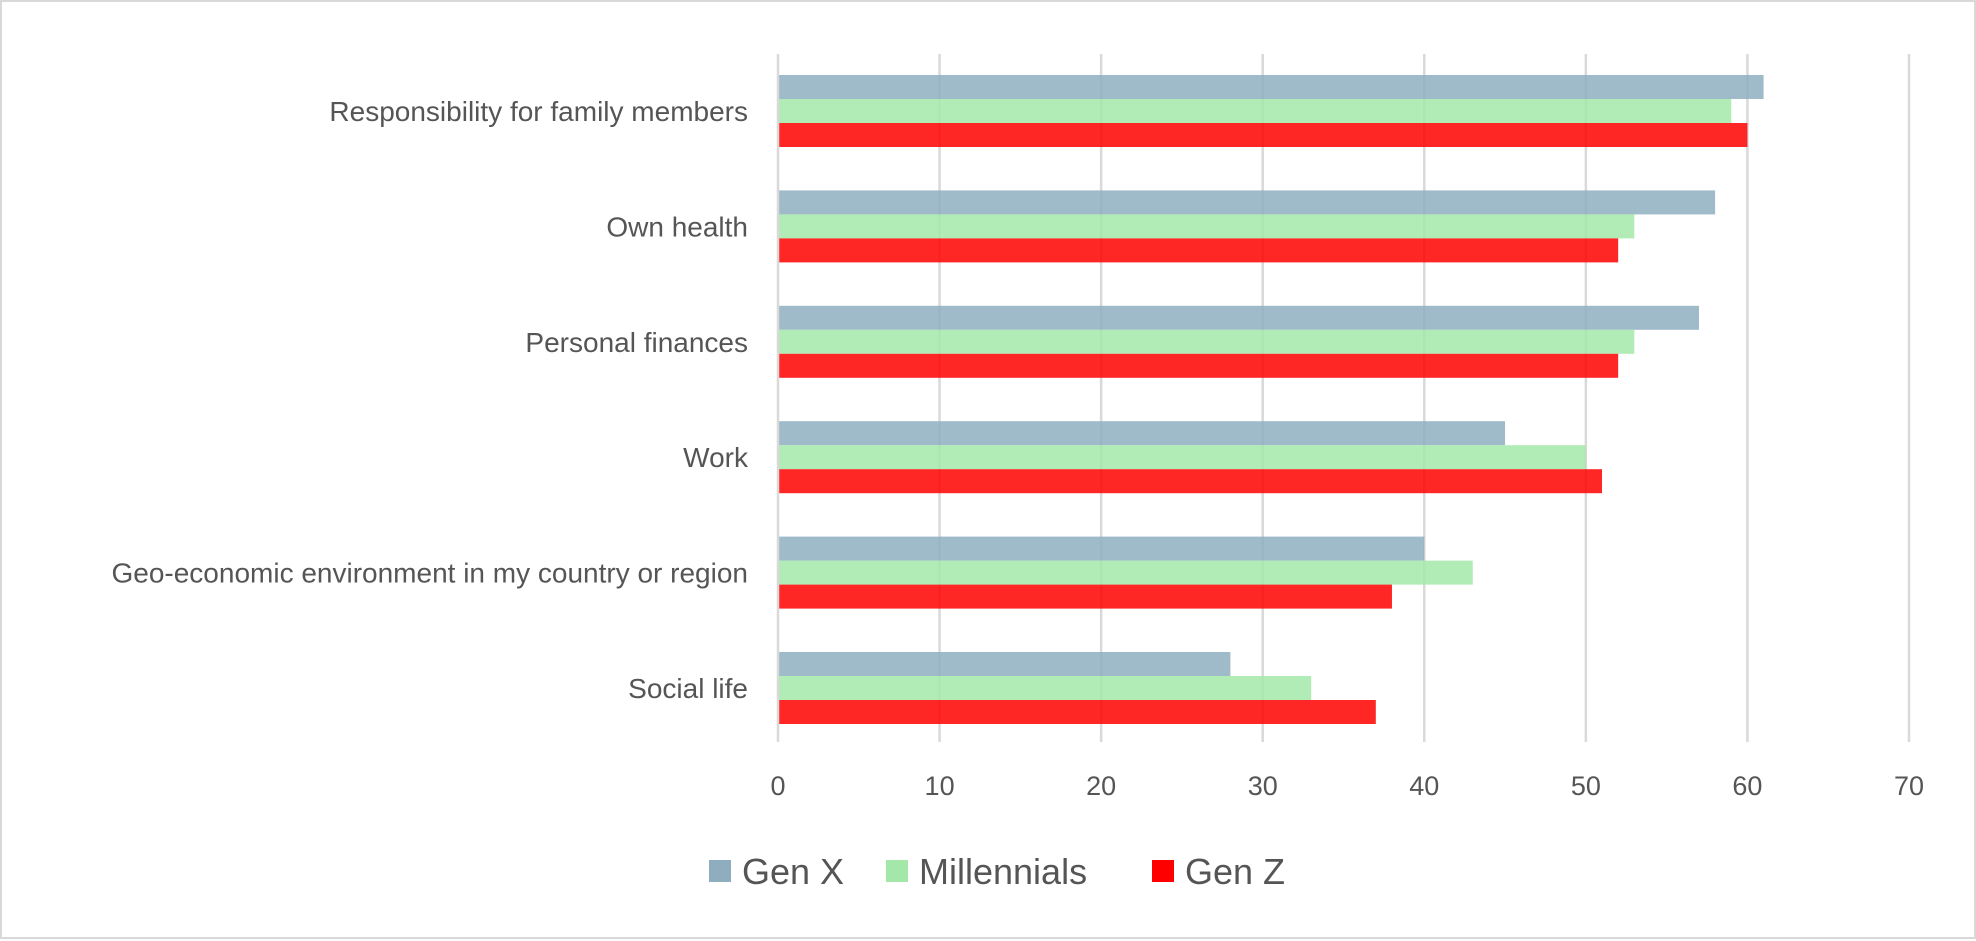 This screenshot has width=1976, height=941. I want to click on x-tick-label: 30, so click(1263, 786).